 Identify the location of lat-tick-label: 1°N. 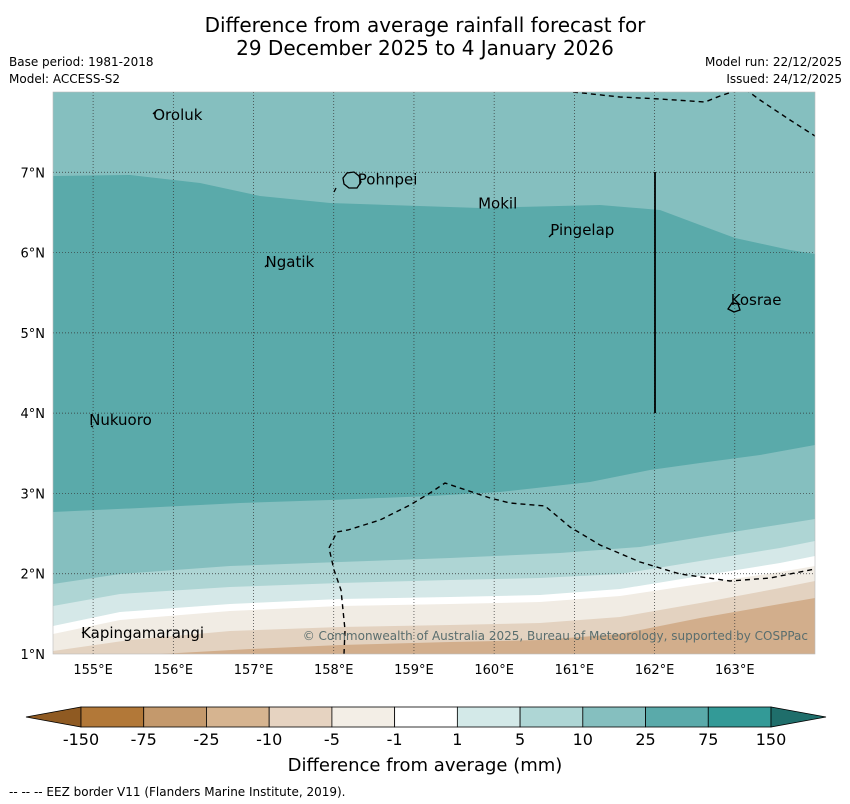
(33, 655).